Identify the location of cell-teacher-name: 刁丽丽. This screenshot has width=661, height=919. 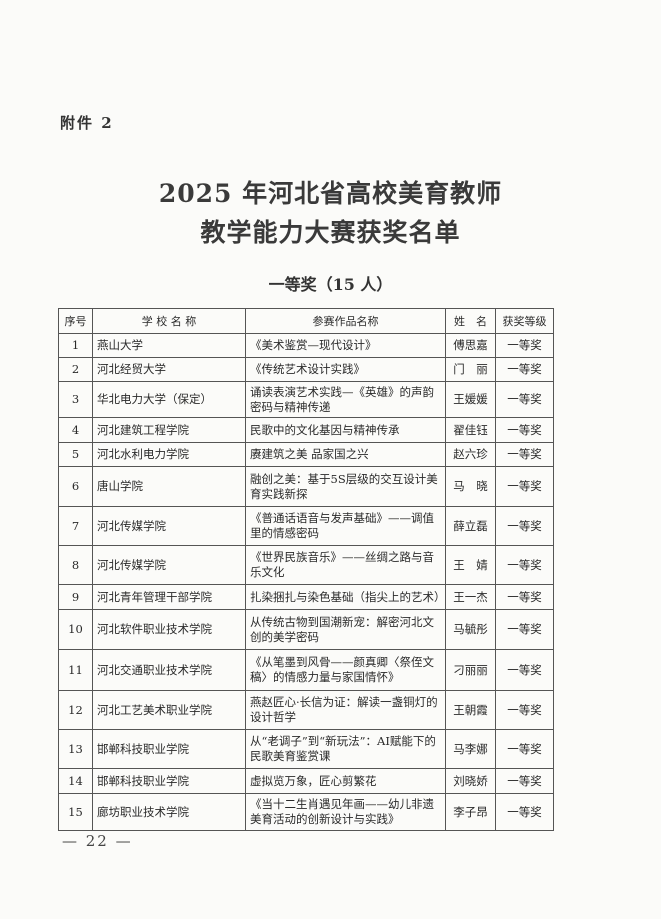
(470, 670).